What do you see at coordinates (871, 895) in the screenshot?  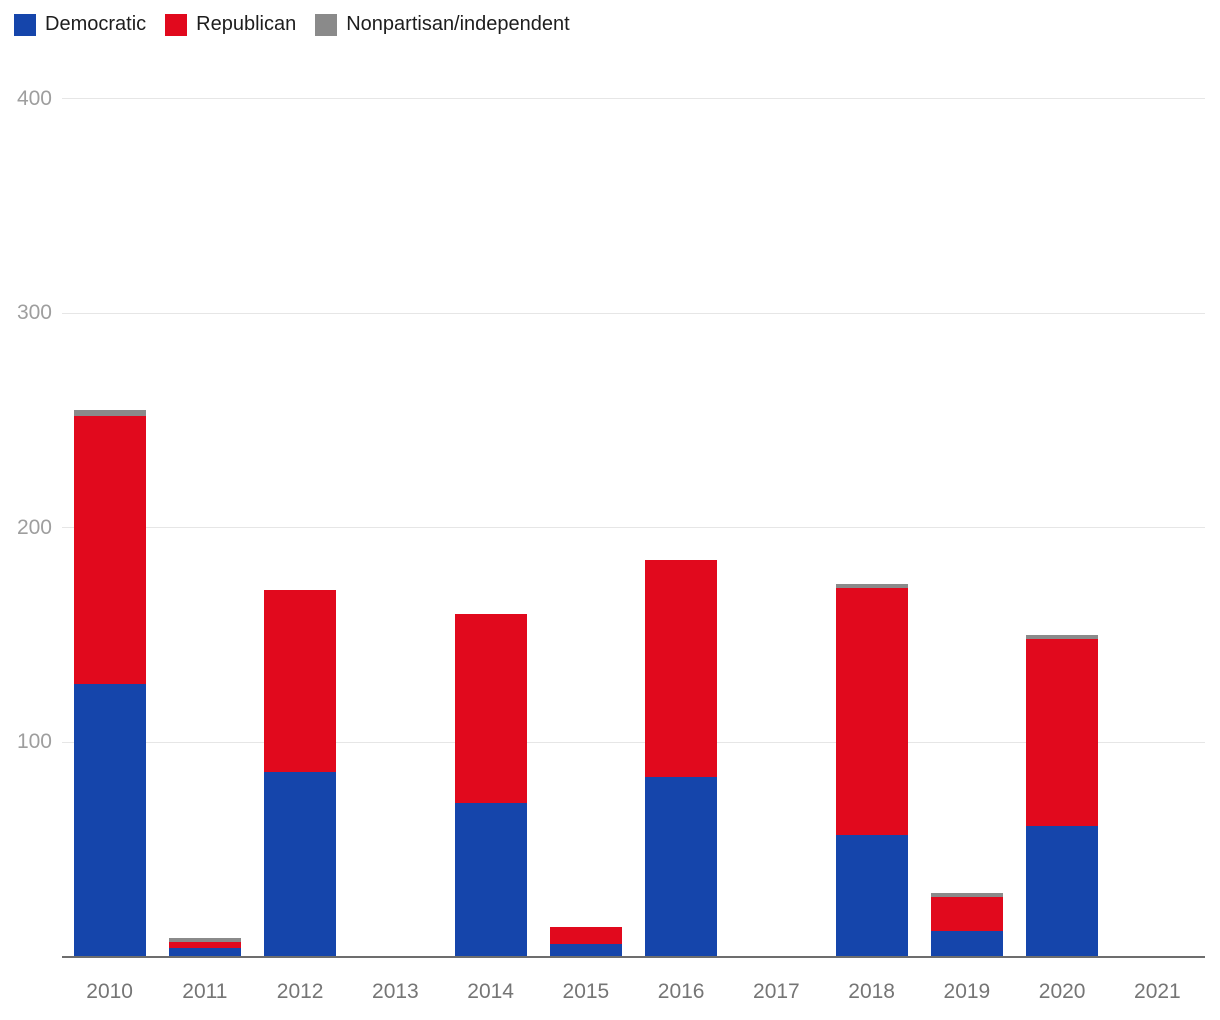 I see `bar-segment-2018-democratic` at bounding box center [871, 895].